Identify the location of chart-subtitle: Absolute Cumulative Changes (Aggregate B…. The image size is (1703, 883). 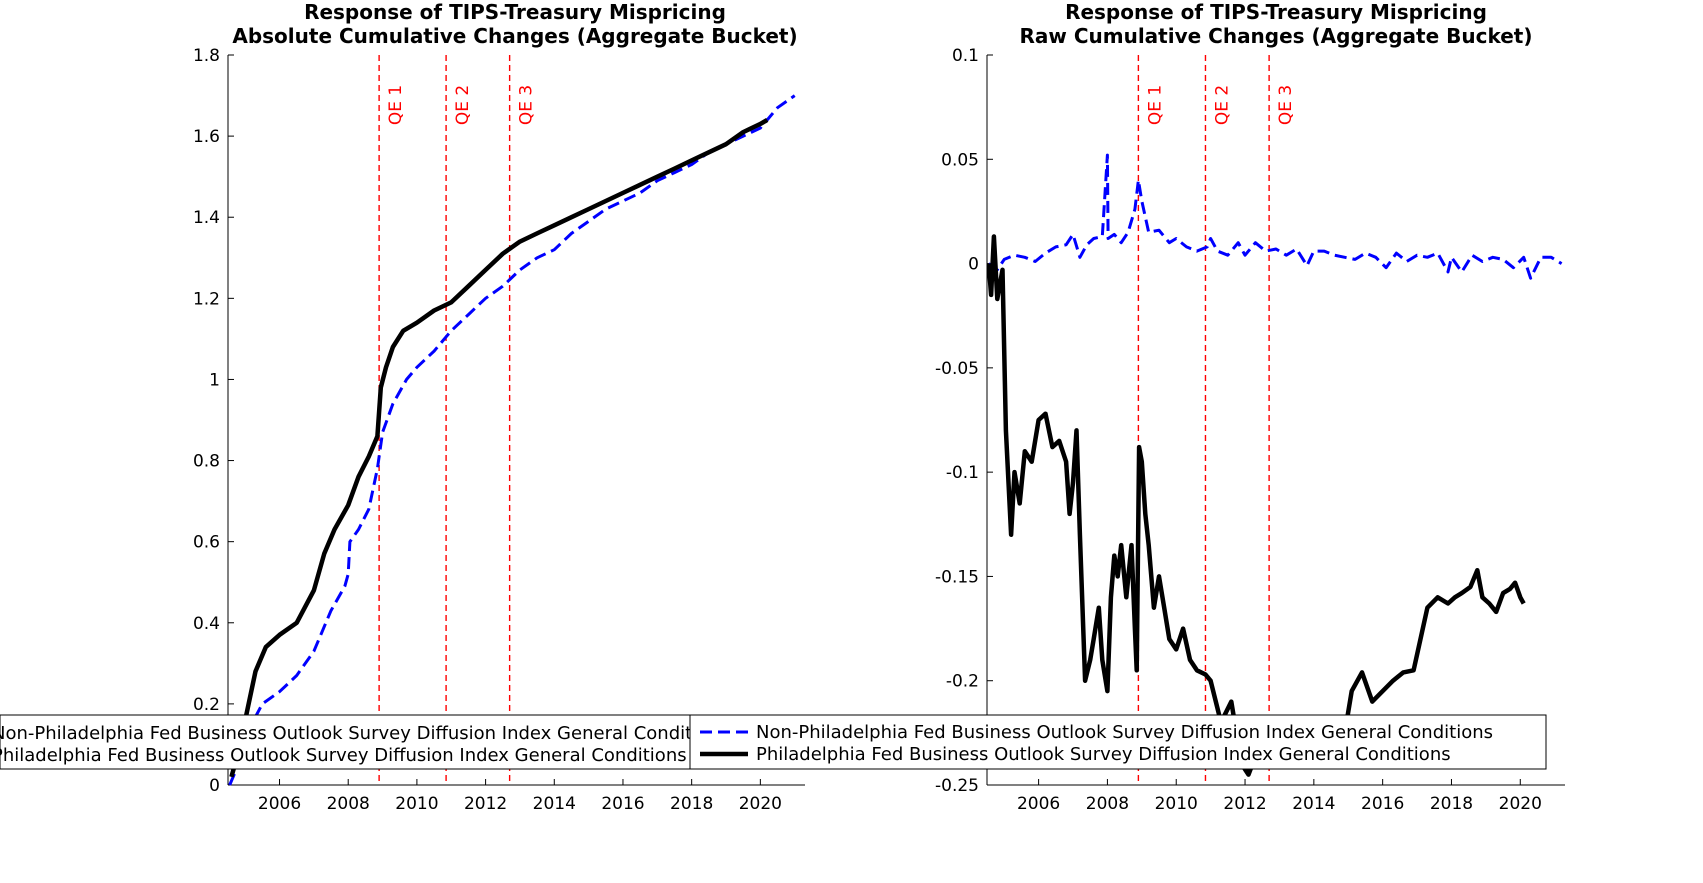
(514, 36).